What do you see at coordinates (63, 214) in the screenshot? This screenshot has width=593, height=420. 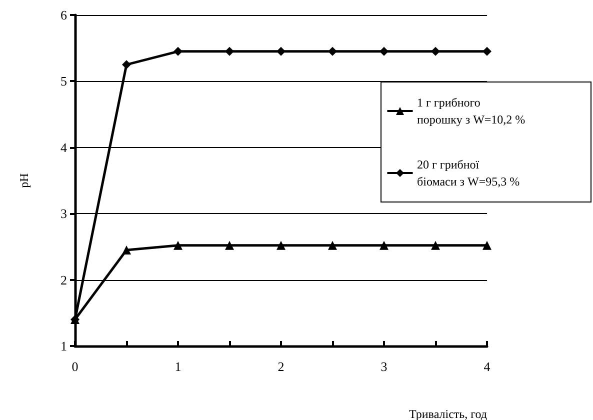 I see `y-tick-label: 3` at bounding box center [63, 214].